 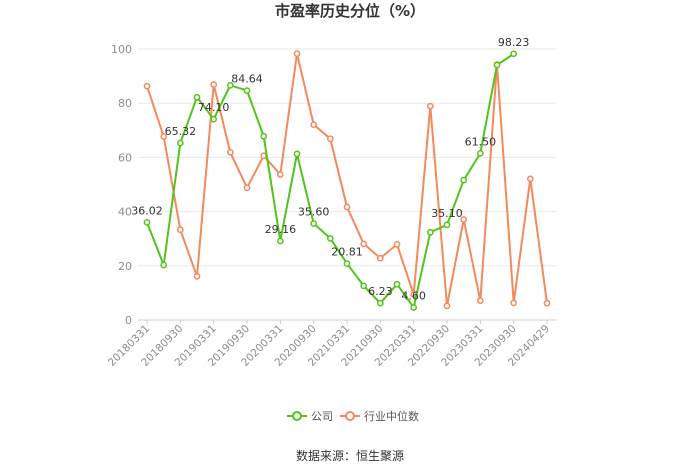 I want to click on data-label: 61.50, so click(x=481, y=141).